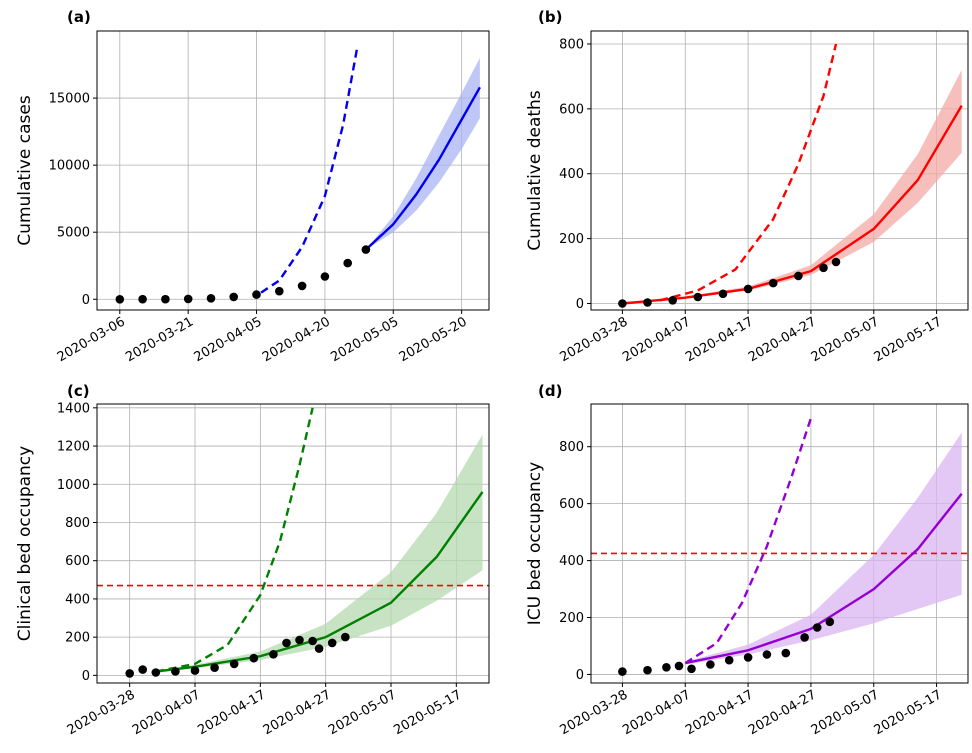 The width and height of the screenshot is (972, 753). Describe the element at coordinates (73, 485) in the screenshot. I see `y-tick-label: 1000` at that location.